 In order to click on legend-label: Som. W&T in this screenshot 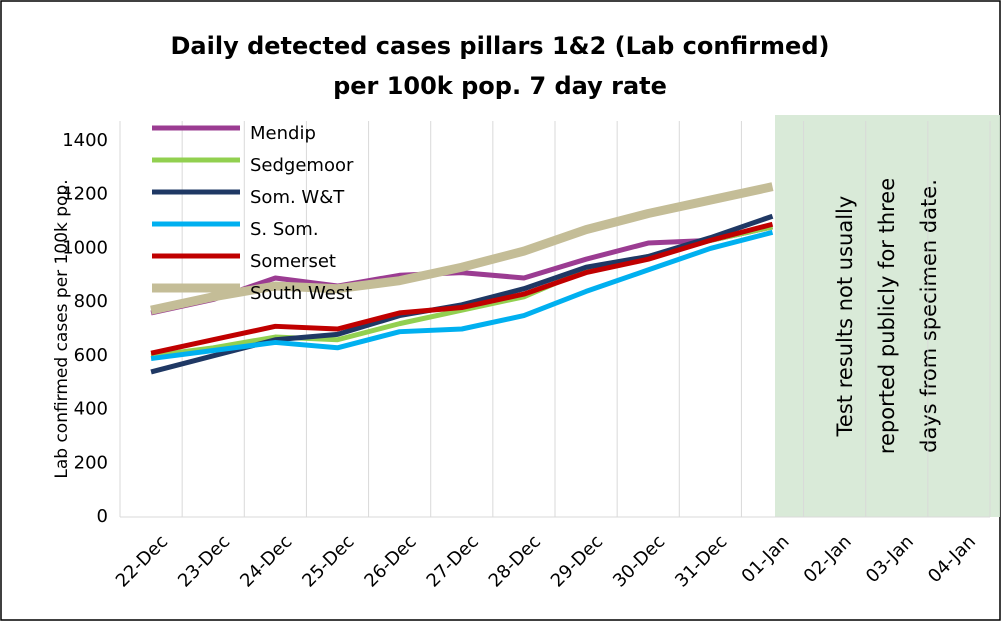, I will do `click(297, 197)`.